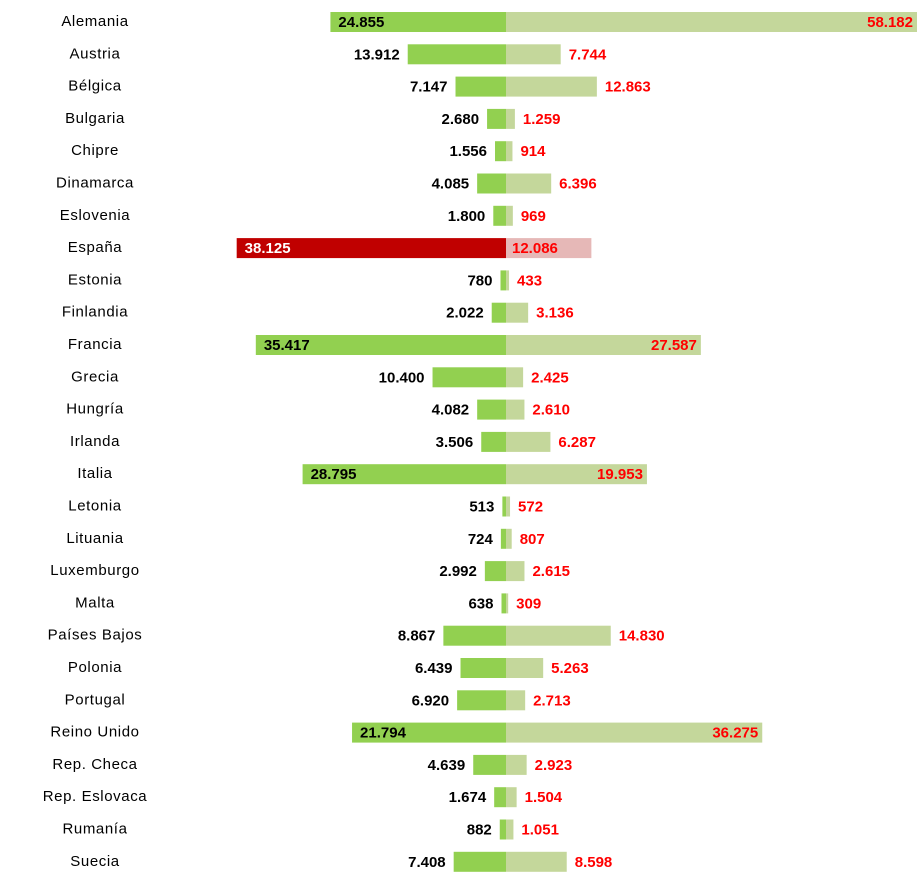  What do you see at coordinates (570, 668) in the screenshot?
I see `value-label: 5.263` at bounding box center [570, 668].